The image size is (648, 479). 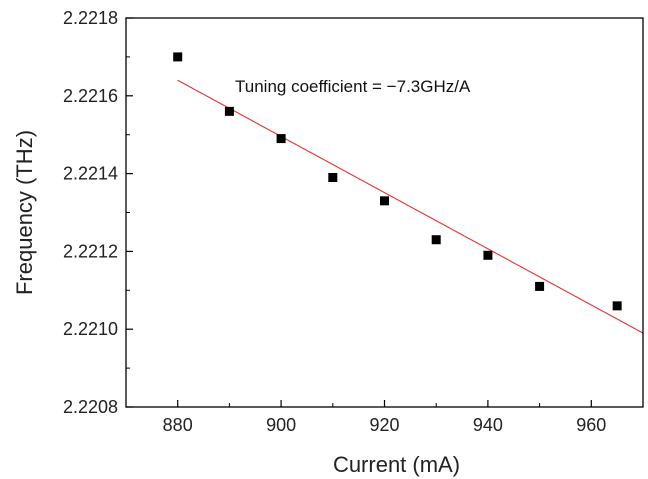 I want to click on y-axis-title: Frequency (THz), so click(x=24, y=212).